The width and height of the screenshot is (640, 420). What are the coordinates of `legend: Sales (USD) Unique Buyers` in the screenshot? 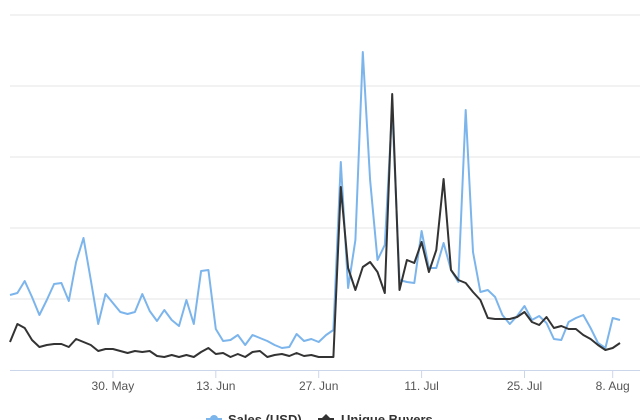 It's located at (319, 416).